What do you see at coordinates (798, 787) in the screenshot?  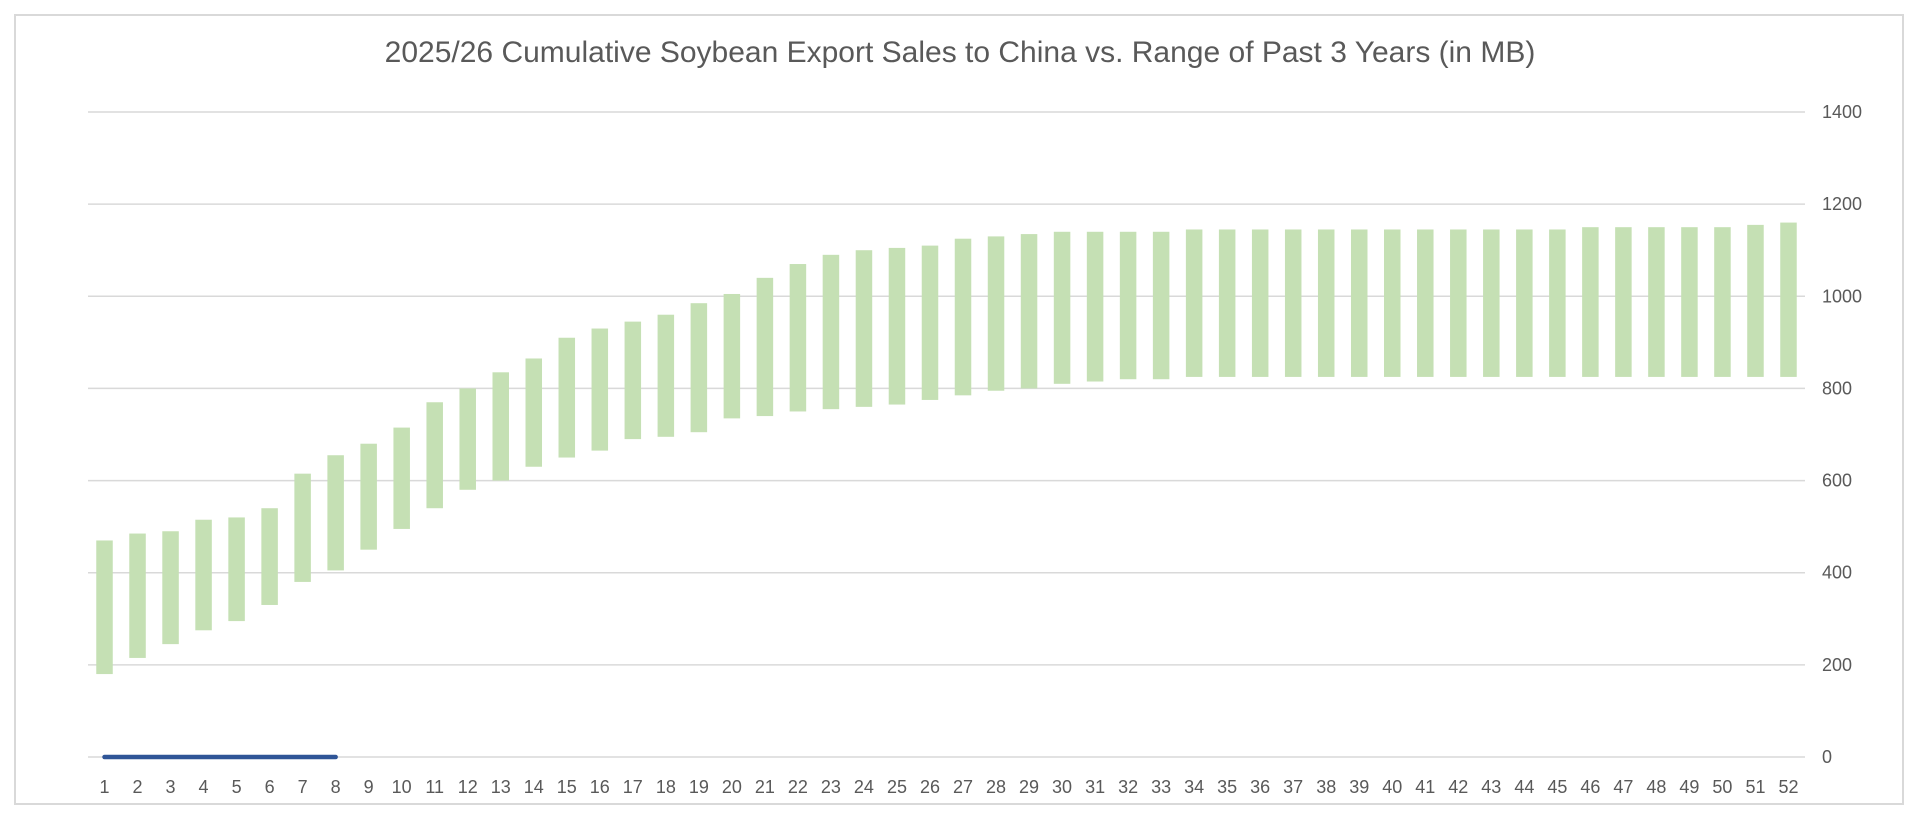 I see `x-tick-label: 22` at bounding box center [798, 787].